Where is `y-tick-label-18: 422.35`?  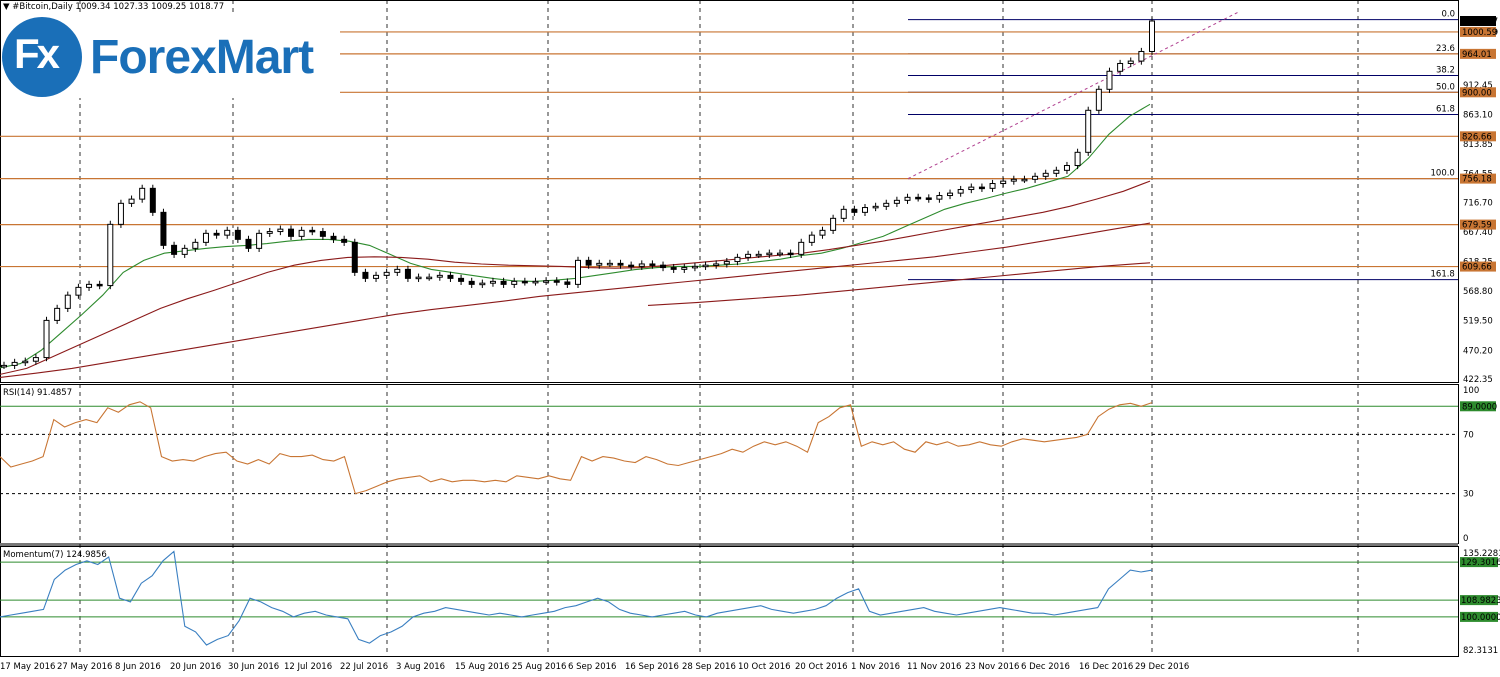
y-tick-label-18: 422.35 is located at coordinates (1478, 380).